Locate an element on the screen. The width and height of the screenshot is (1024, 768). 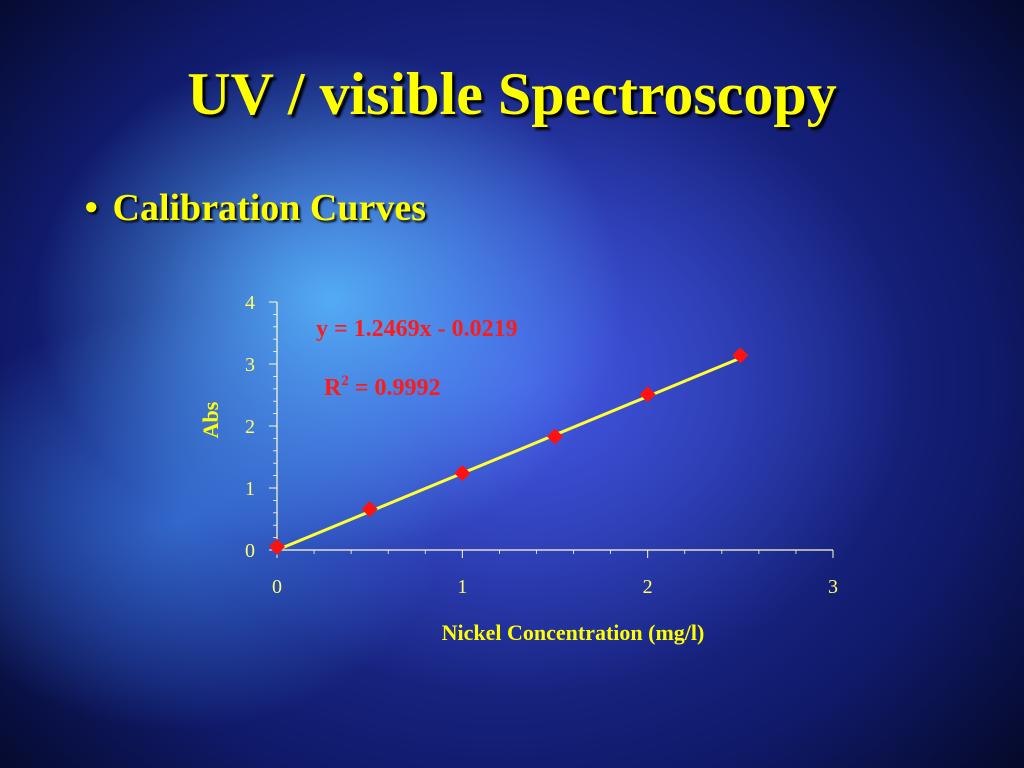
r-squared-label: R2 = 0.9992 is located at coordinates (382, 387).